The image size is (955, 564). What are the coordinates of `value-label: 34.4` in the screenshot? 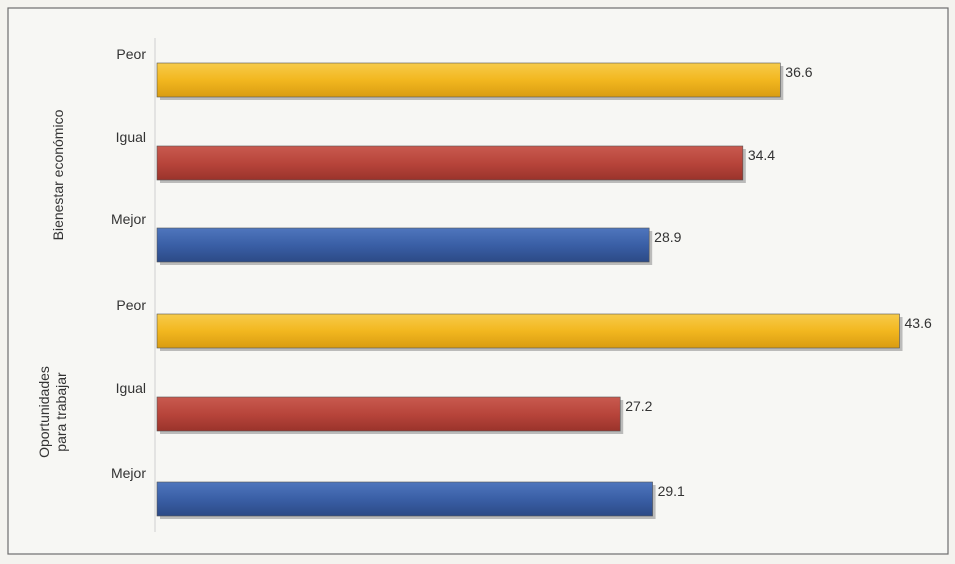 It's located at (761, 155).